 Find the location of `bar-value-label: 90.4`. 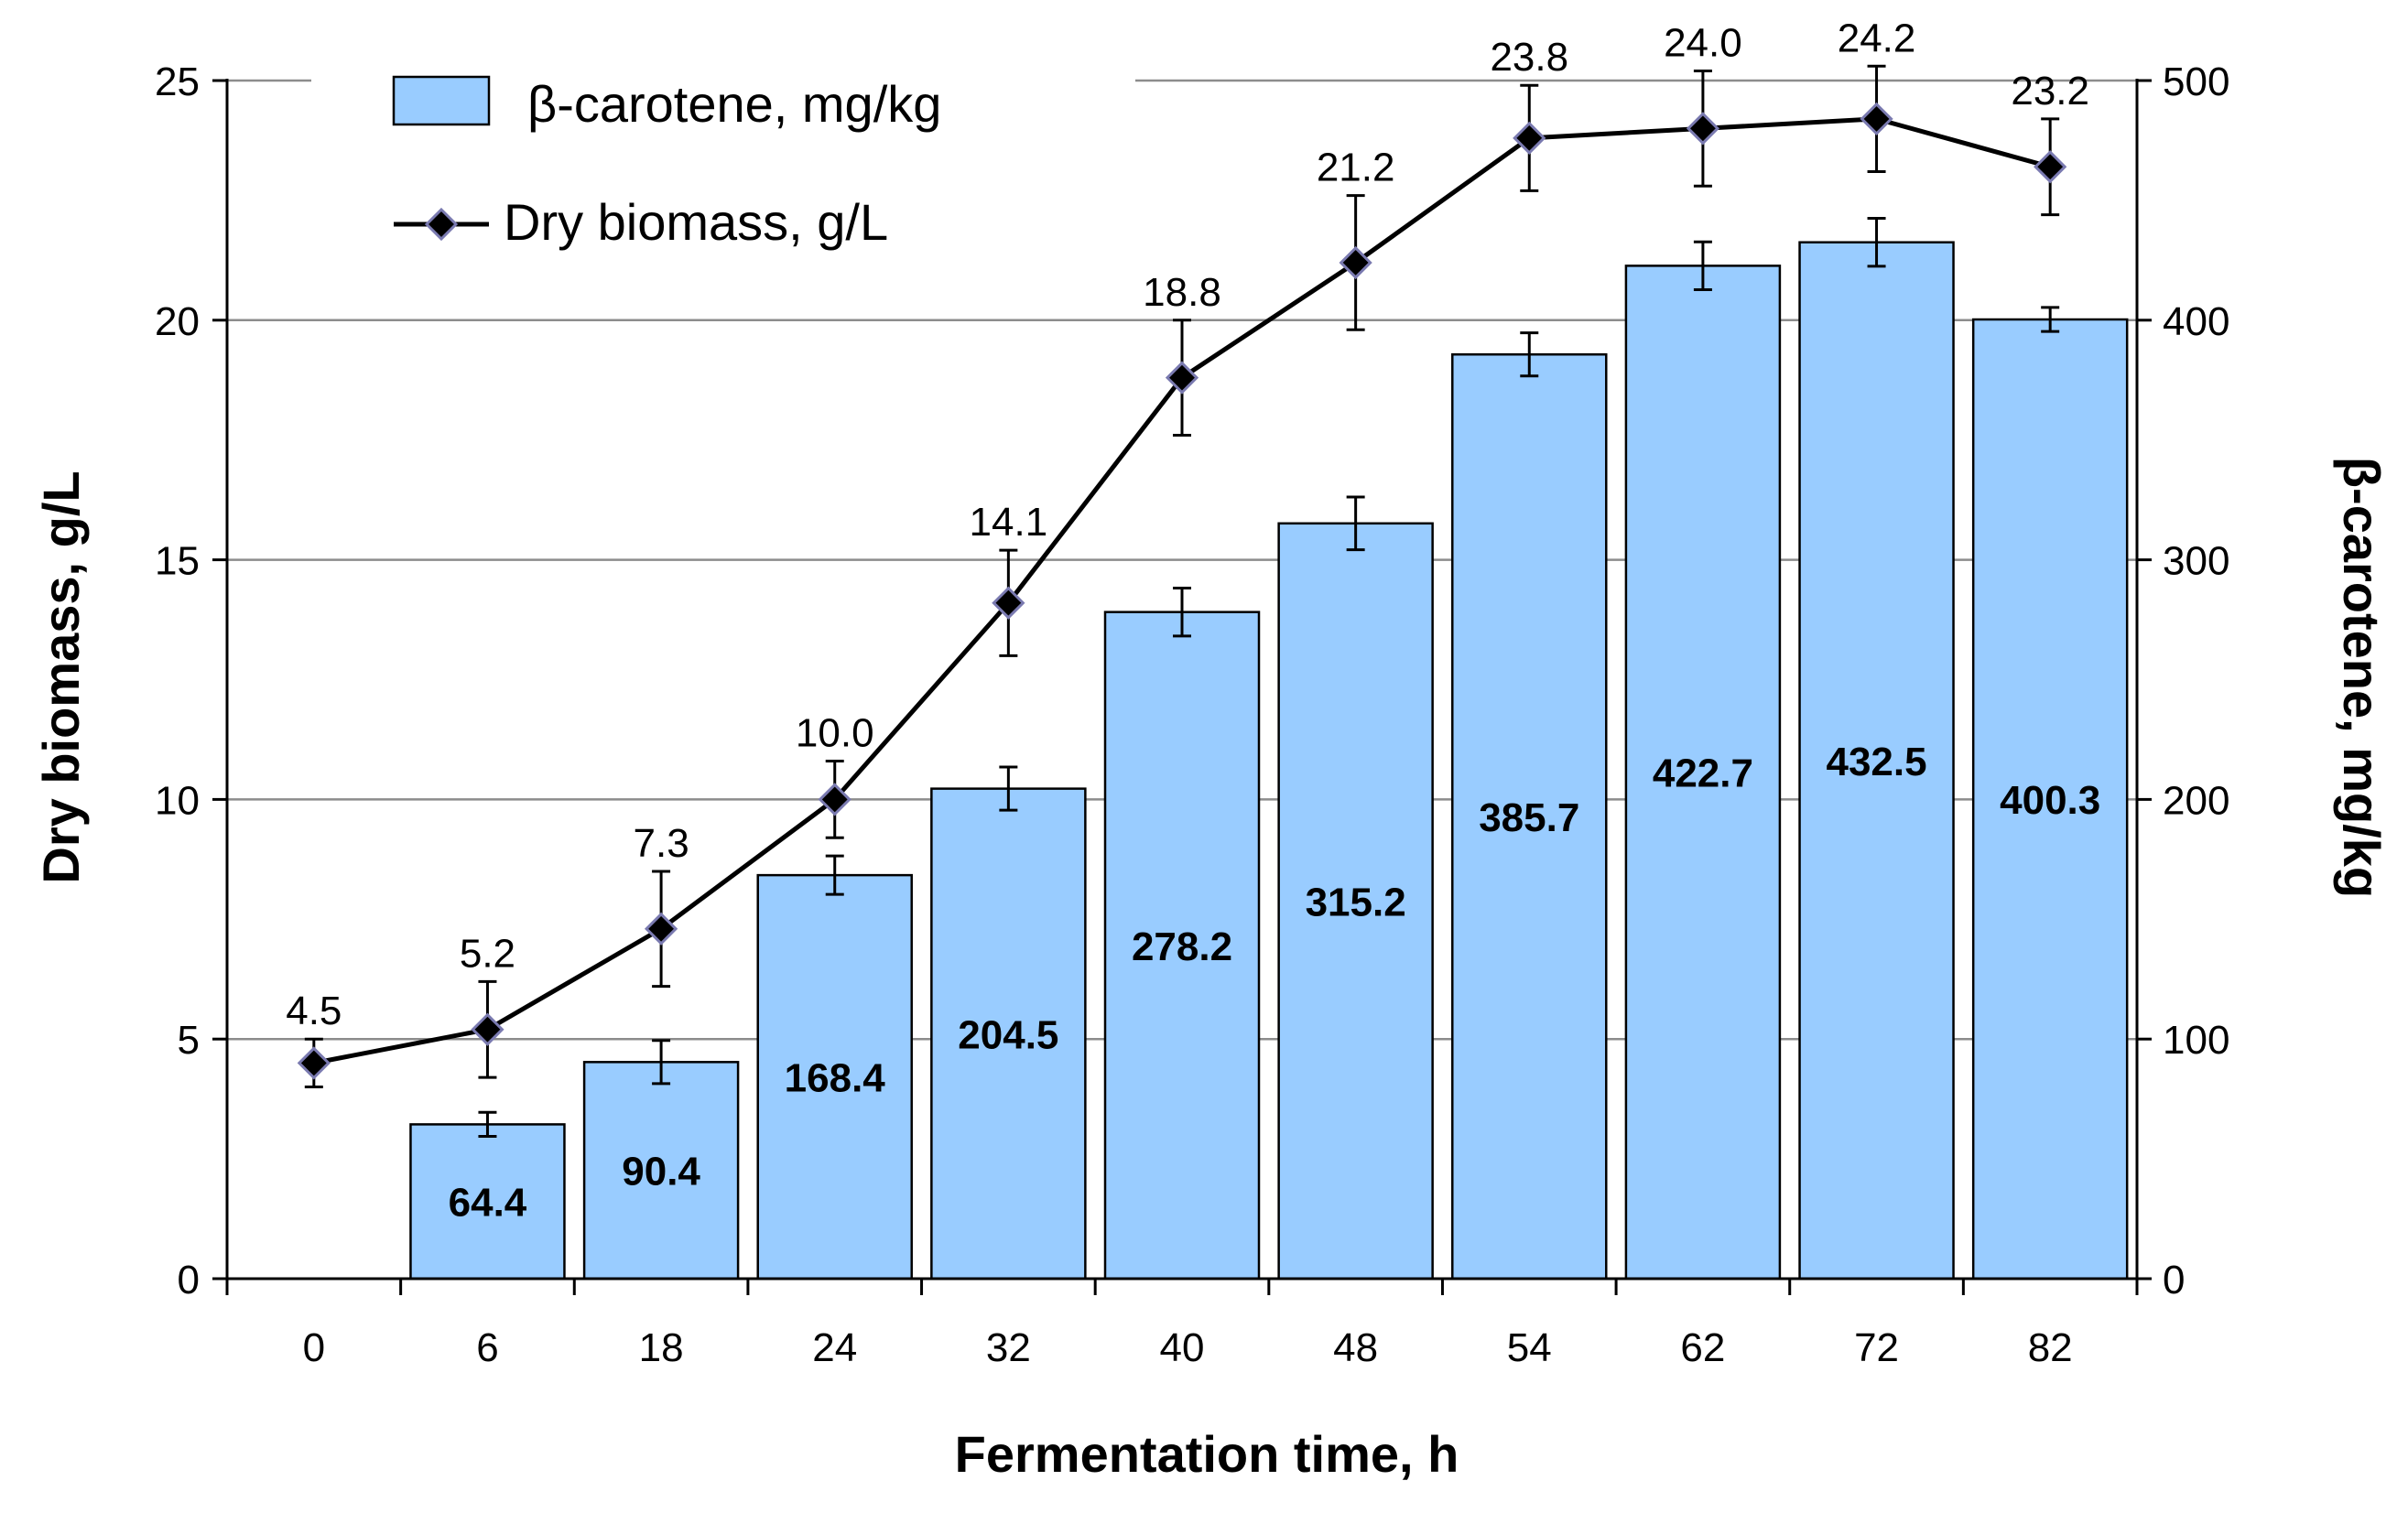

bar-value-label: 90.4 is located at coordinates (661, 1172).